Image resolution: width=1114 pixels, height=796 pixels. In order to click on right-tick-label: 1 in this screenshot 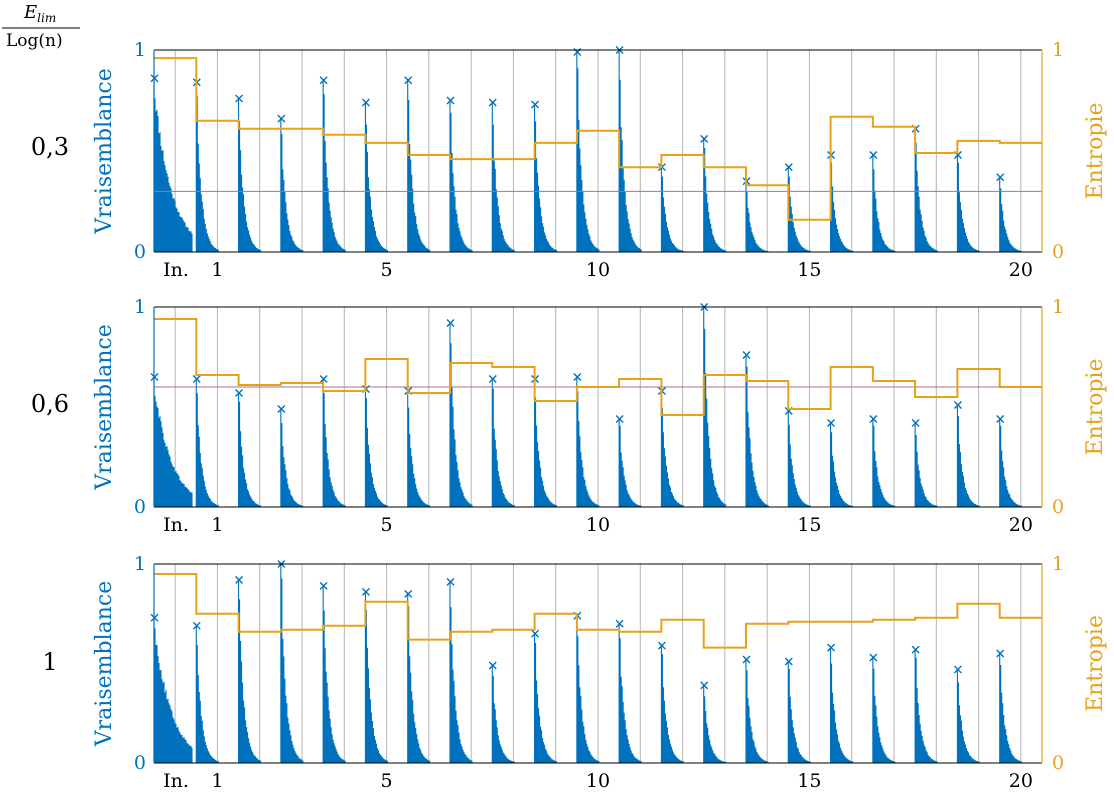, I will do `click(1058, 564)`.